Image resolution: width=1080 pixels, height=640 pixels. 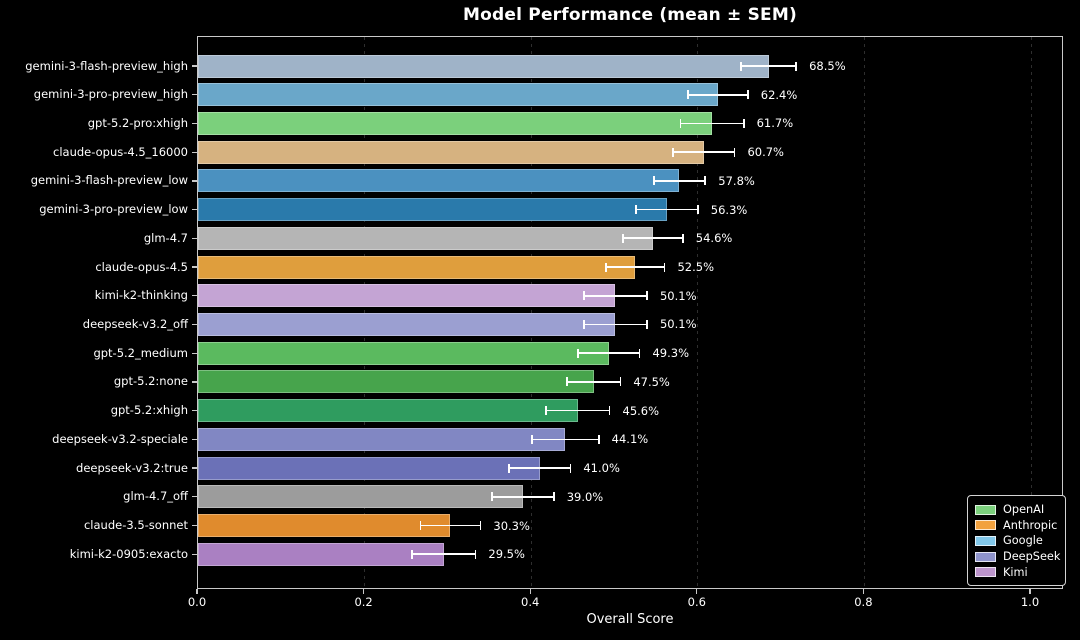 What do you see at coordinates (135, 323) in the screenshot?
I see `y-tick-label: deepseek-v3.2_off` at bounding box center [135, 323].